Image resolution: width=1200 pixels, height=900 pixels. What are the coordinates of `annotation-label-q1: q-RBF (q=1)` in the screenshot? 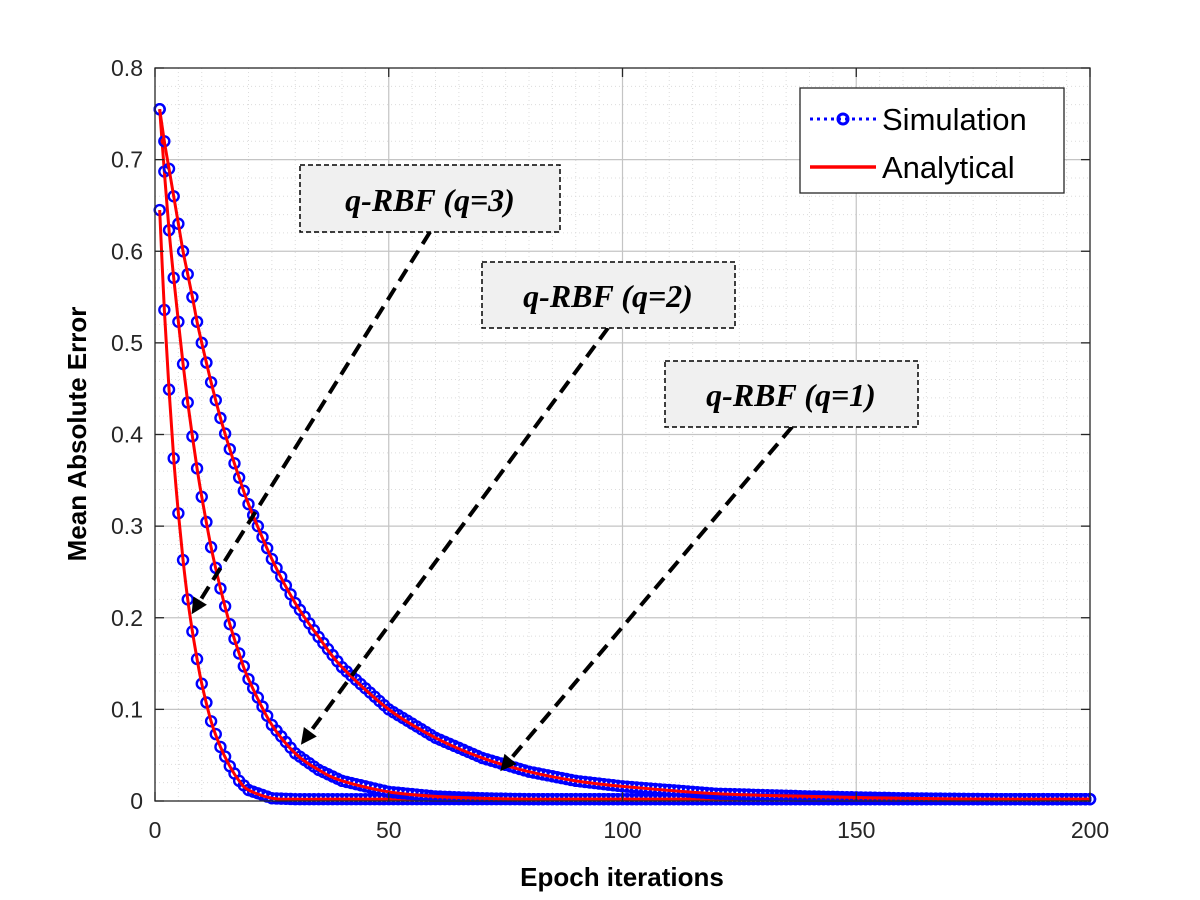 It's located at (791, 395).